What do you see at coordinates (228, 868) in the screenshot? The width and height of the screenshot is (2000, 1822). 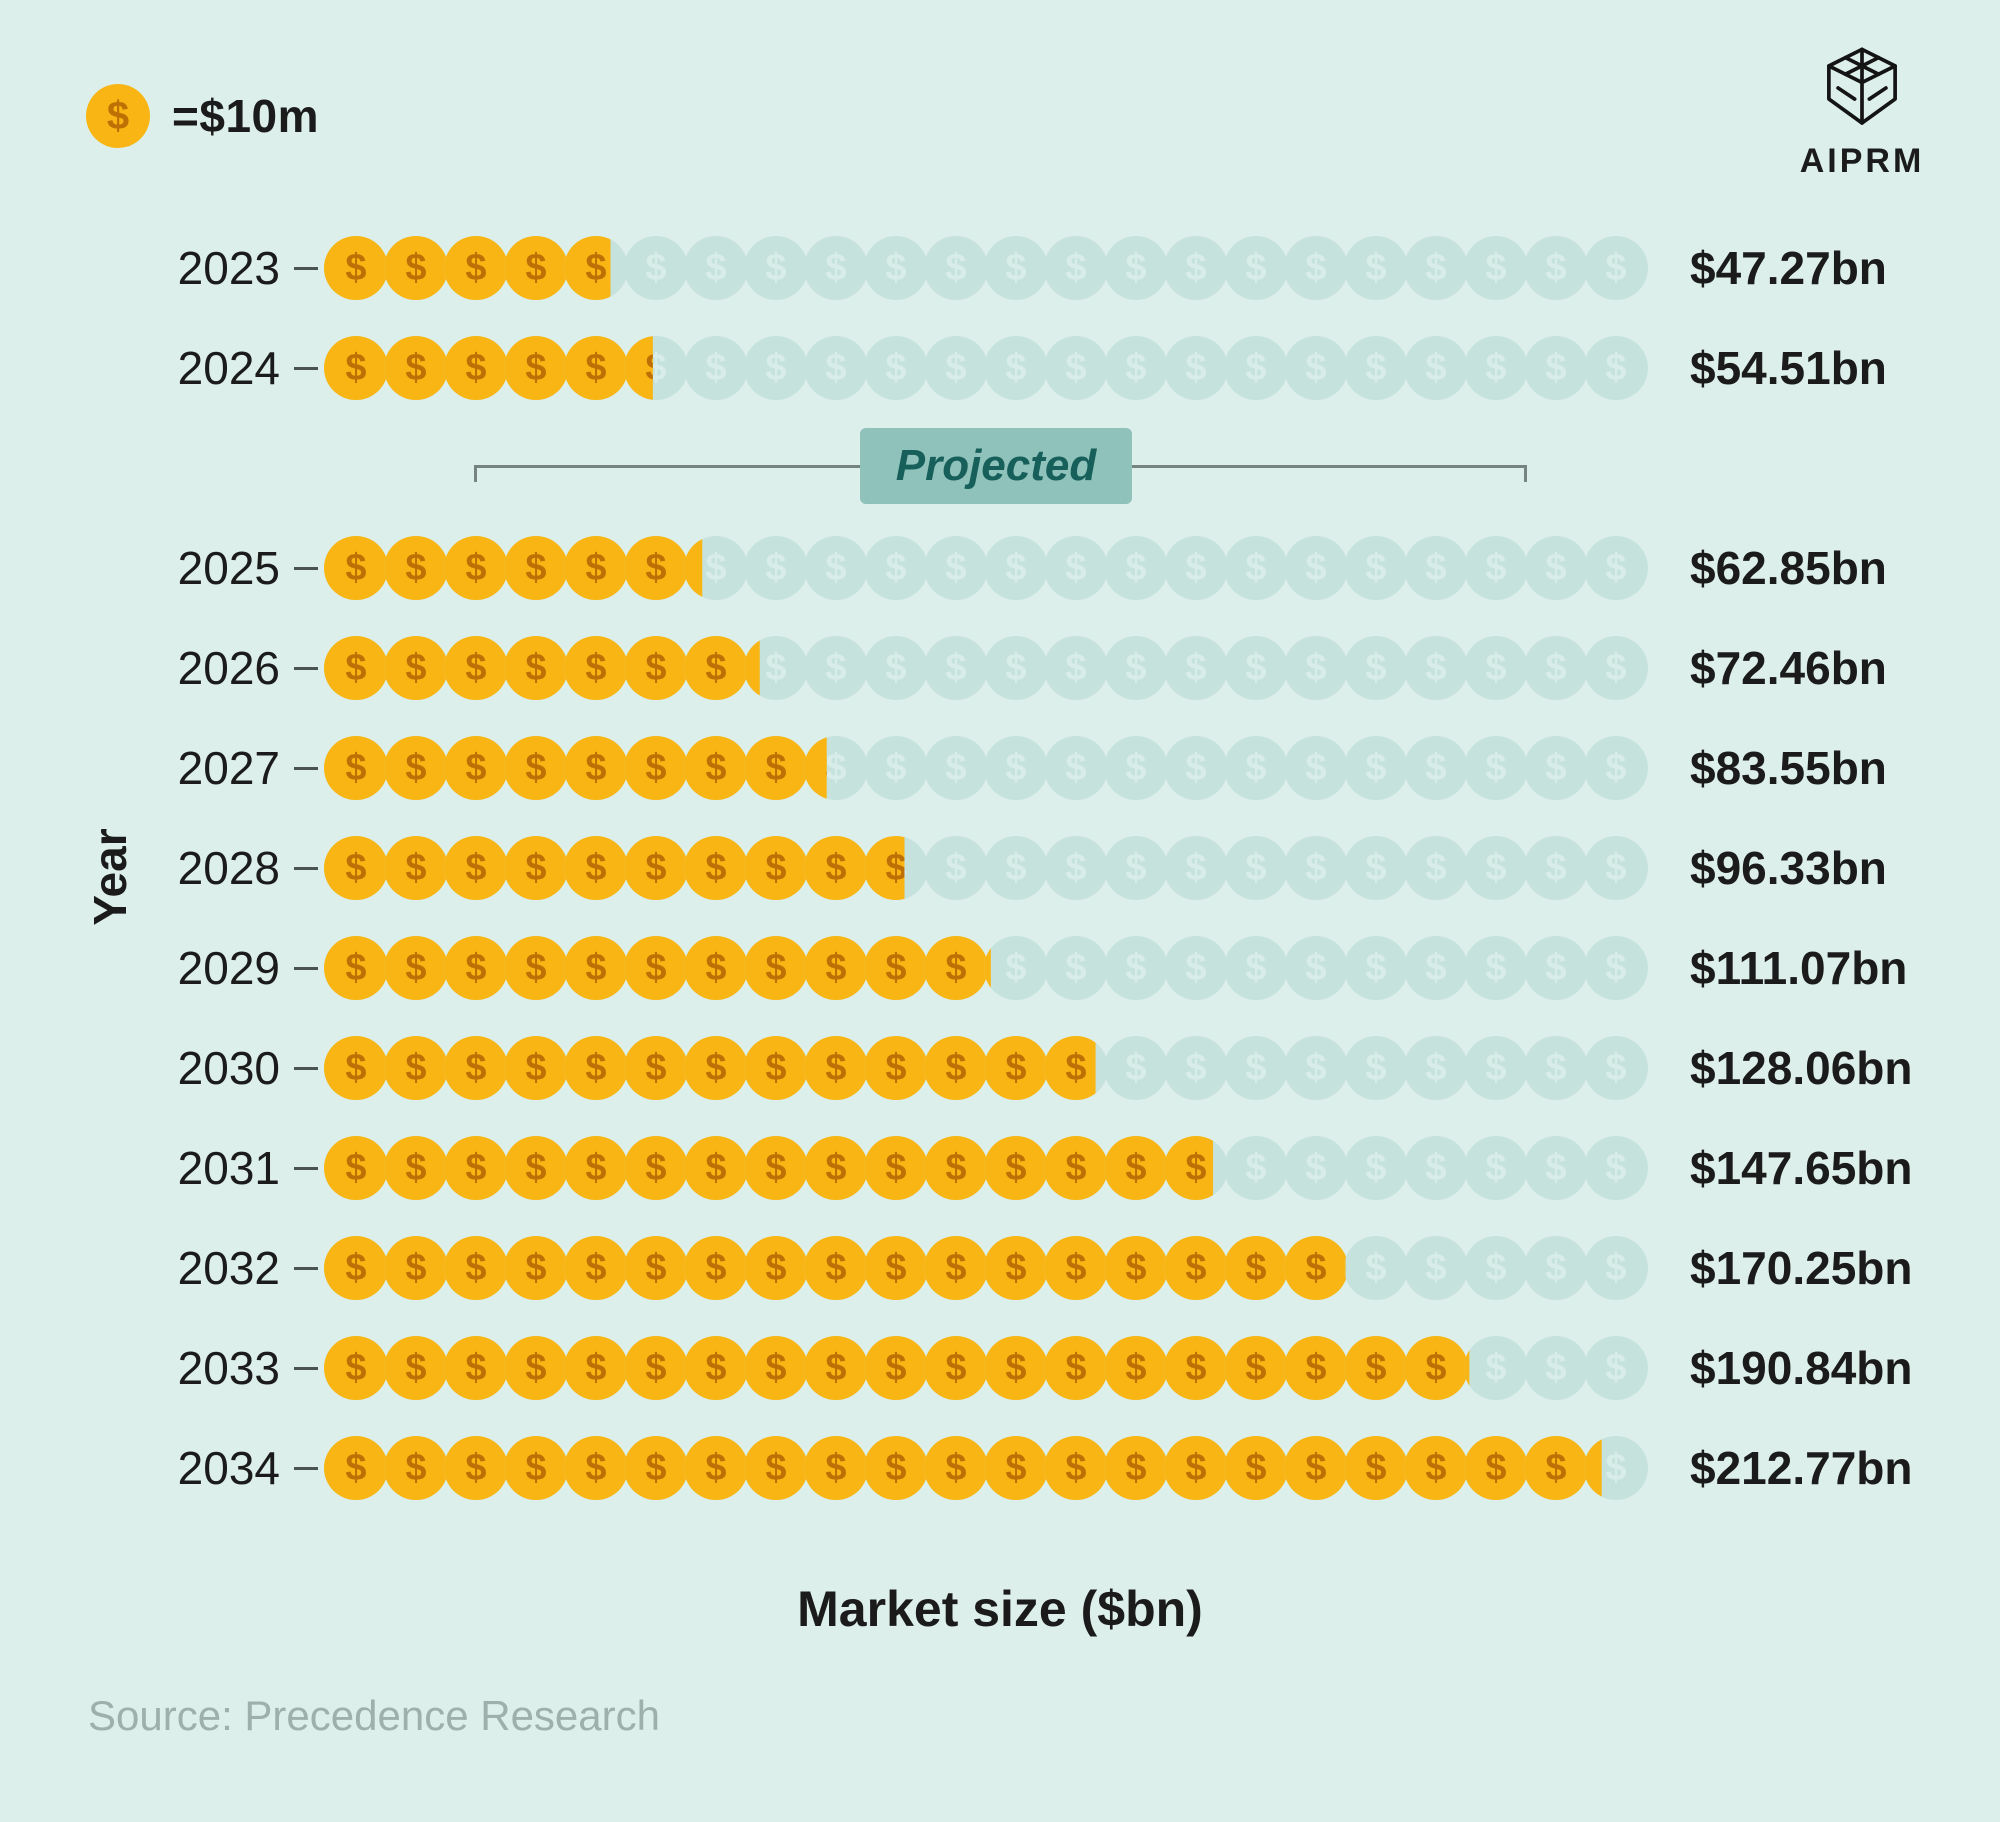 I see `year-label: 2028` at bounding box center [228, 868].